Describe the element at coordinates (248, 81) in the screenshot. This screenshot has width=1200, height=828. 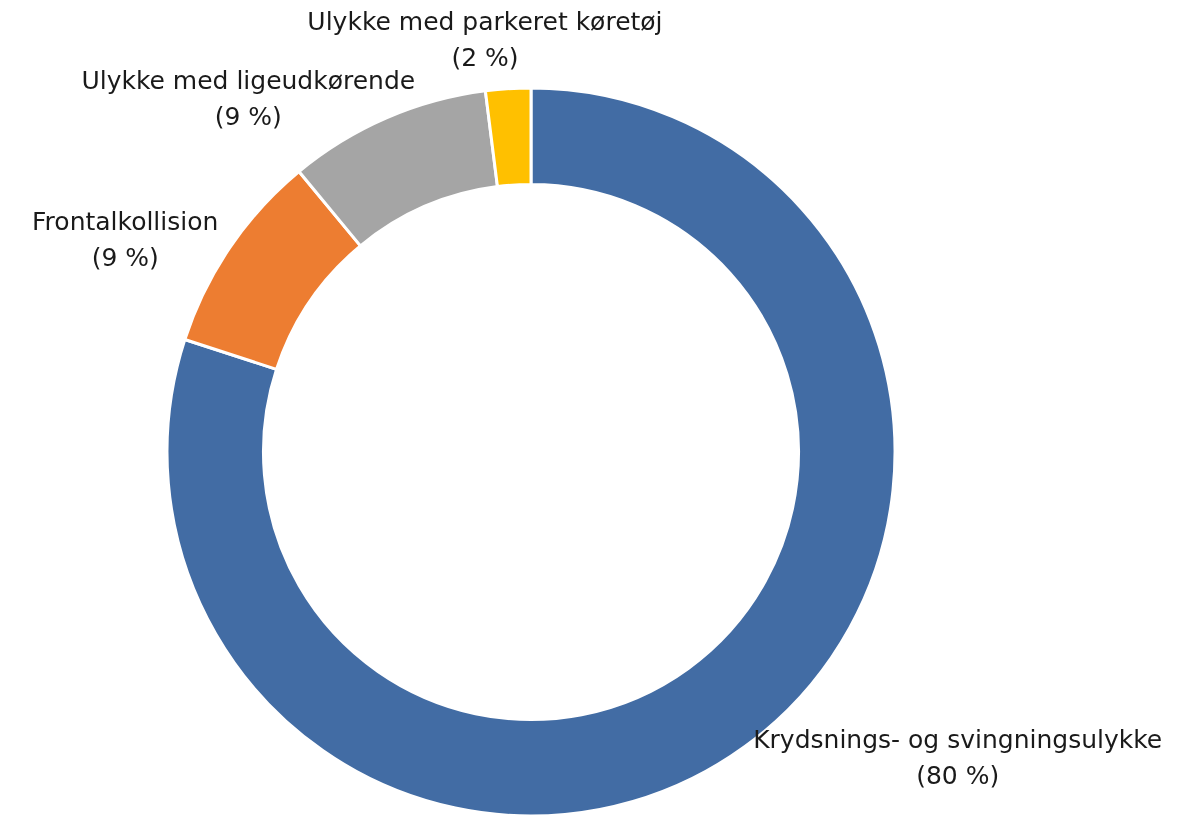
I see `slice-label: Ulykke med ligeudkørende` at that location.